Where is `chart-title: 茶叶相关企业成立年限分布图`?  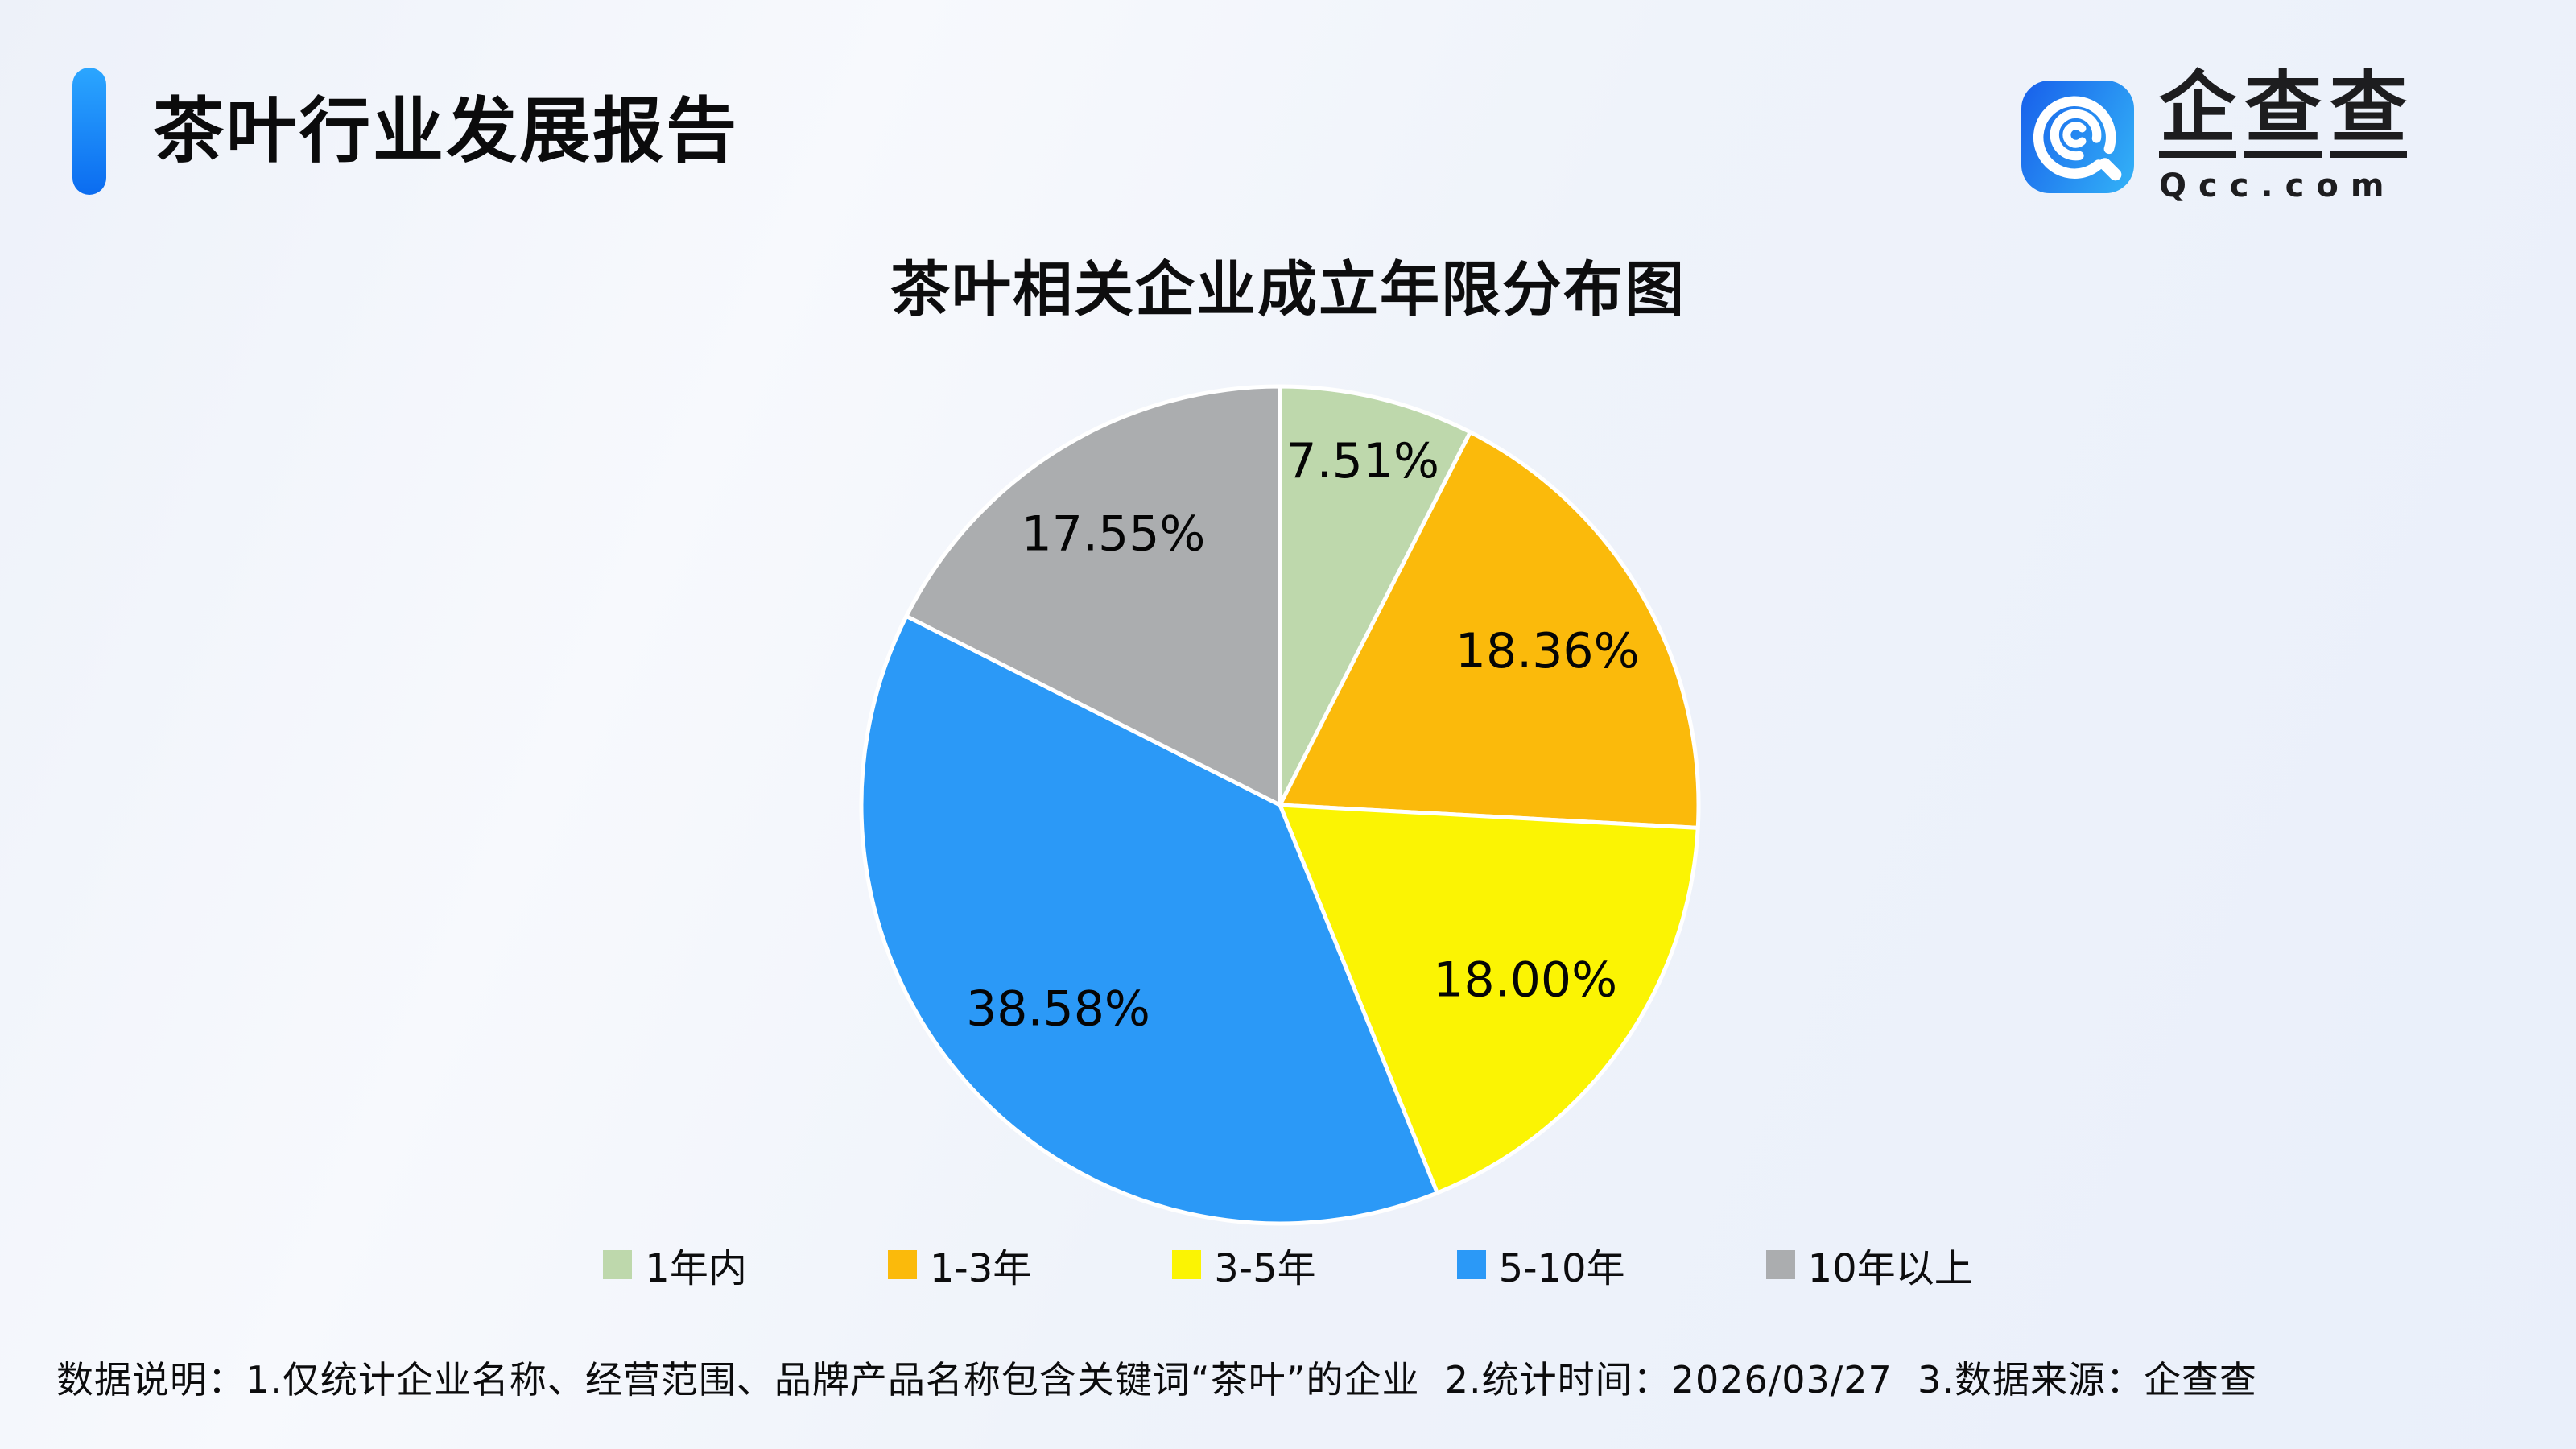 chart-title: 茶叶相关企业成立年限分布图 is located at coordinates (1288, 289).